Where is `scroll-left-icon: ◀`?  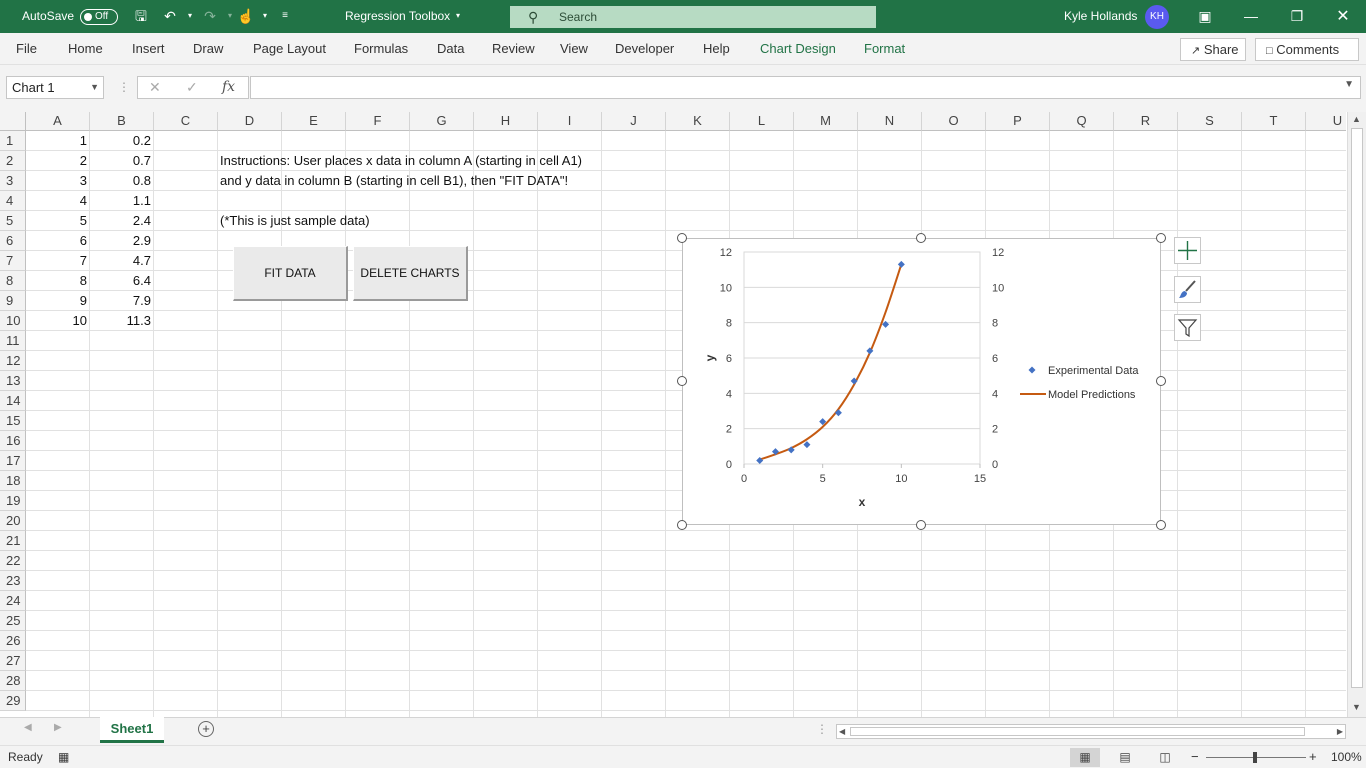
scroll-left-icon: ◀ is located at coordinates (842, 731).